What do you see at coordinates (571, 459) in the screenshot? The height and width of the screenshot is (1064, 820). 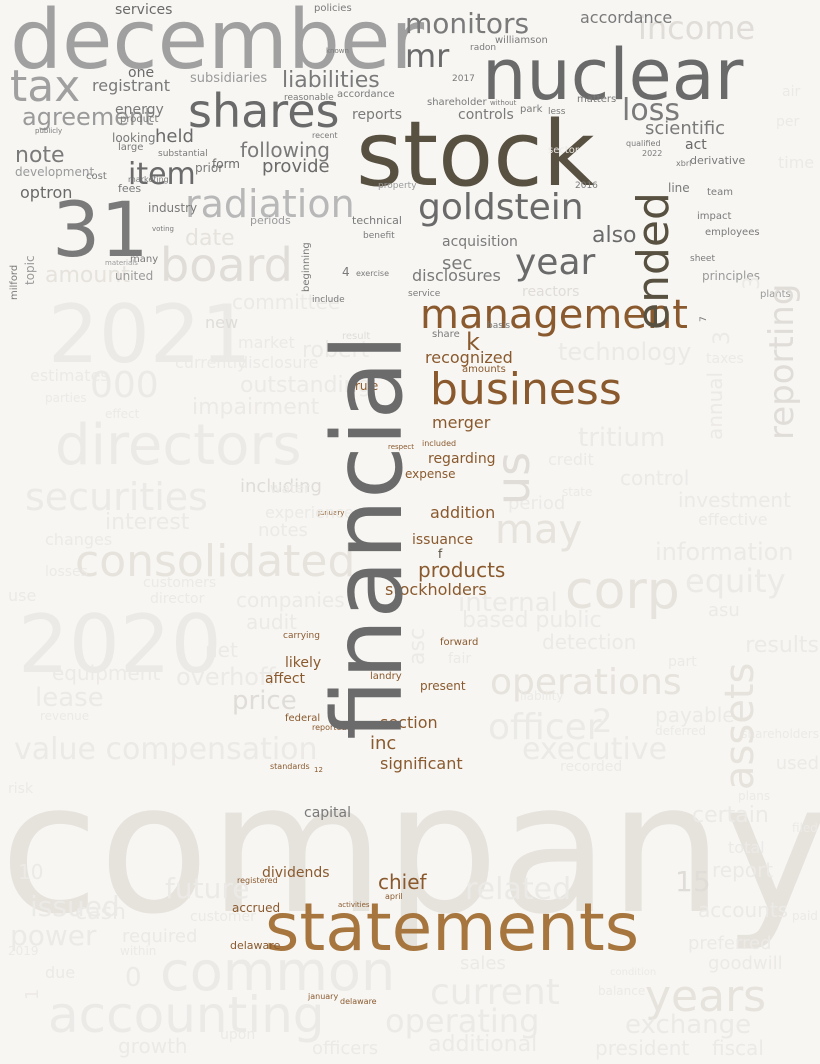 I see `word-annual: credit` at bounding box center [571, 459].